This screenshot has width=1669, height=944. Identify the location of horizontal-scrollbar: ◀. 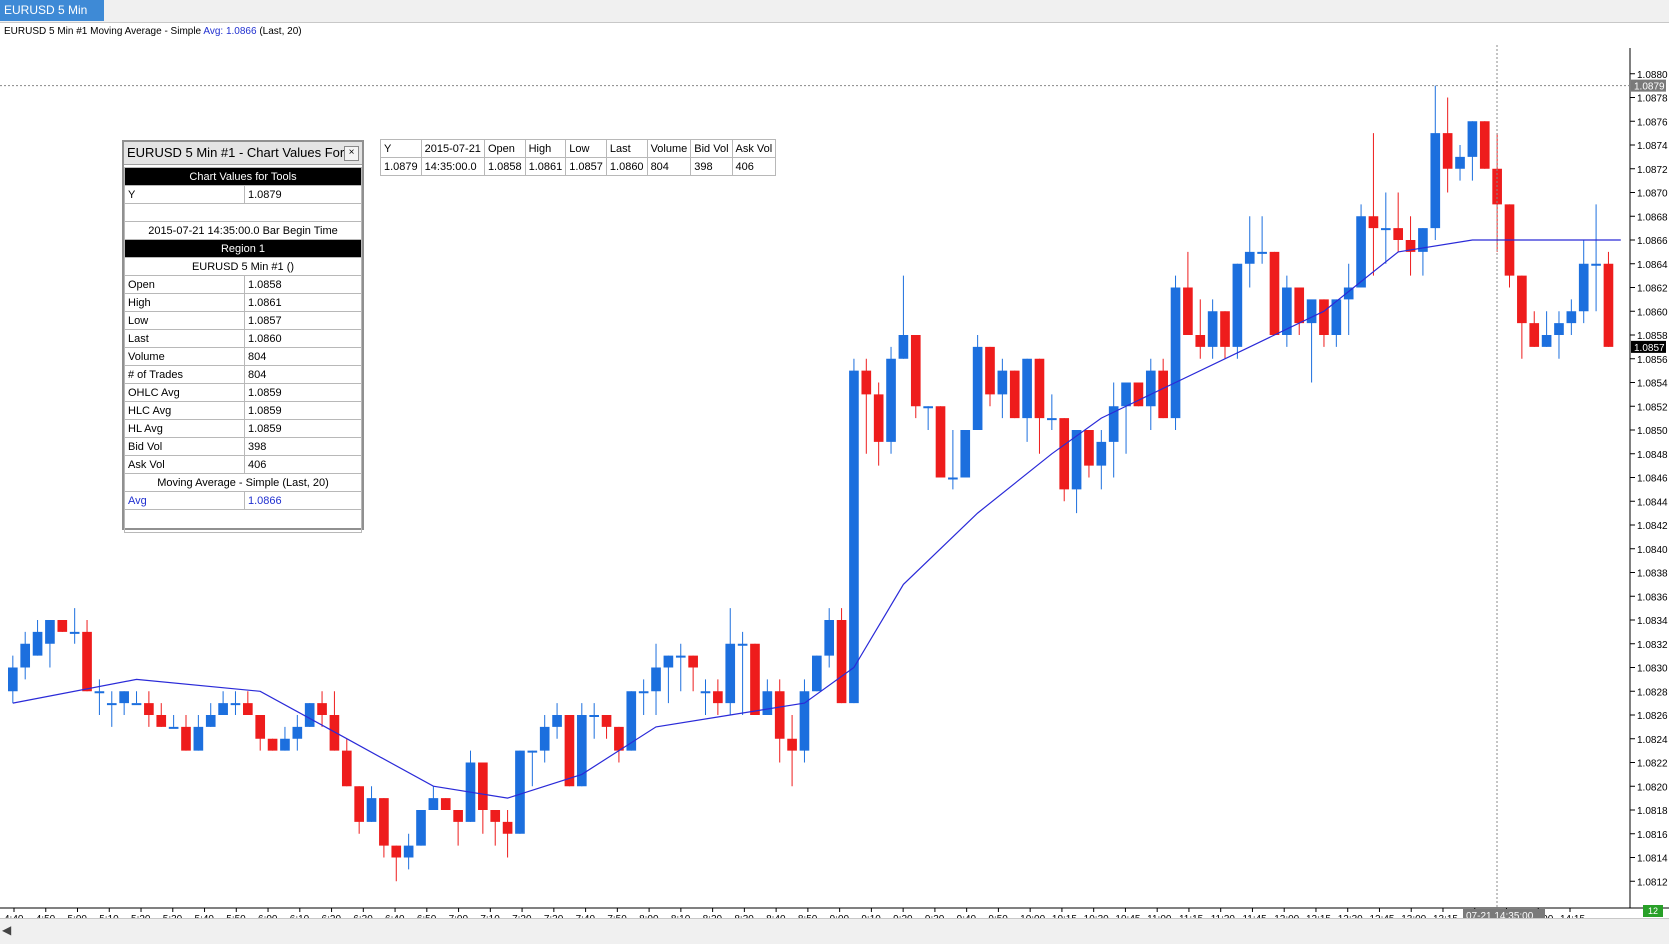
(834, 931).